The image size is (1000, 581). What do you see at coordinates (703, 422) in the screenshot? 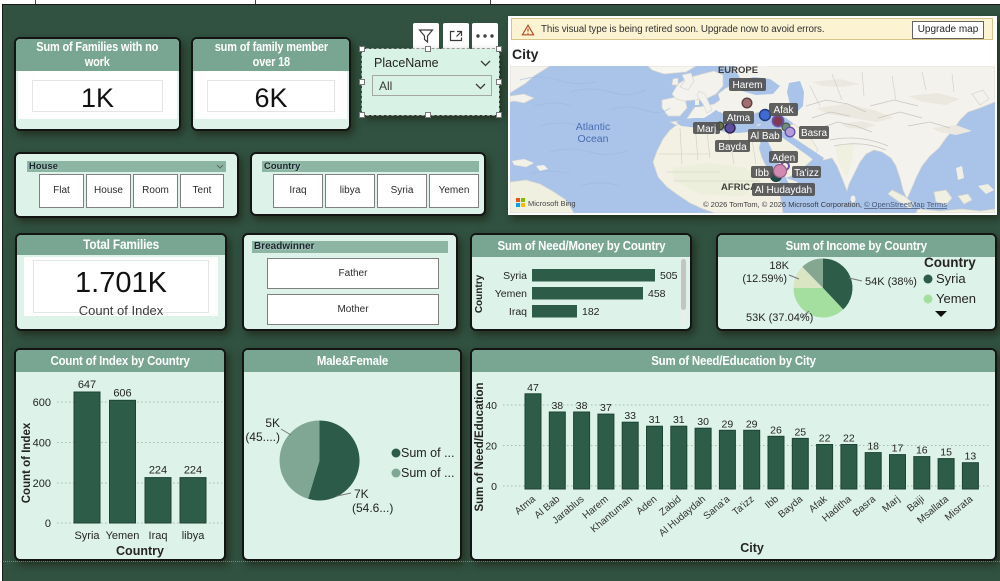
I see `svg-text: 30` at bounding box center [703, 422].